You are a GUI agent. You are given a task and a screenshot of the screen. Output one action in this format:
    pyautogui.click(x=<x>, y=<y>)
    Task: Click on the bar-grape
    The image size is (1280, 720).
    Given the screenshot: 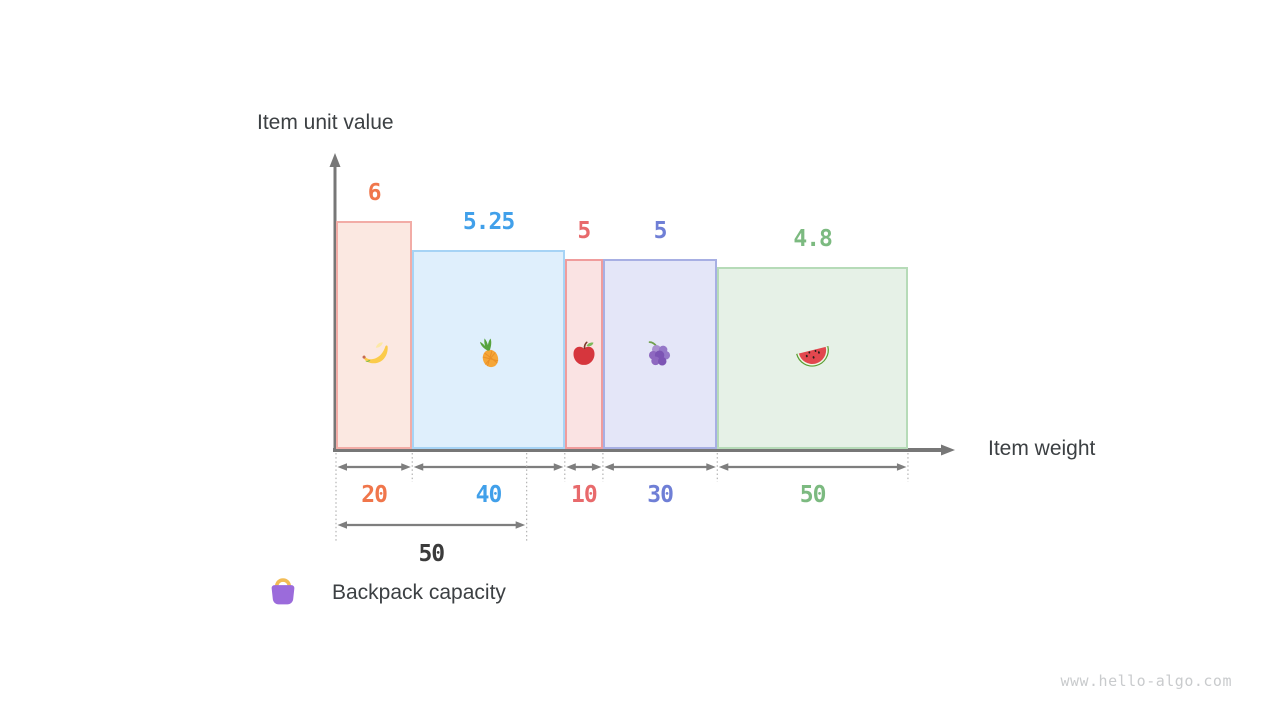 What is the action you would take?
    pyautogui.click(x=660, y=354)
    